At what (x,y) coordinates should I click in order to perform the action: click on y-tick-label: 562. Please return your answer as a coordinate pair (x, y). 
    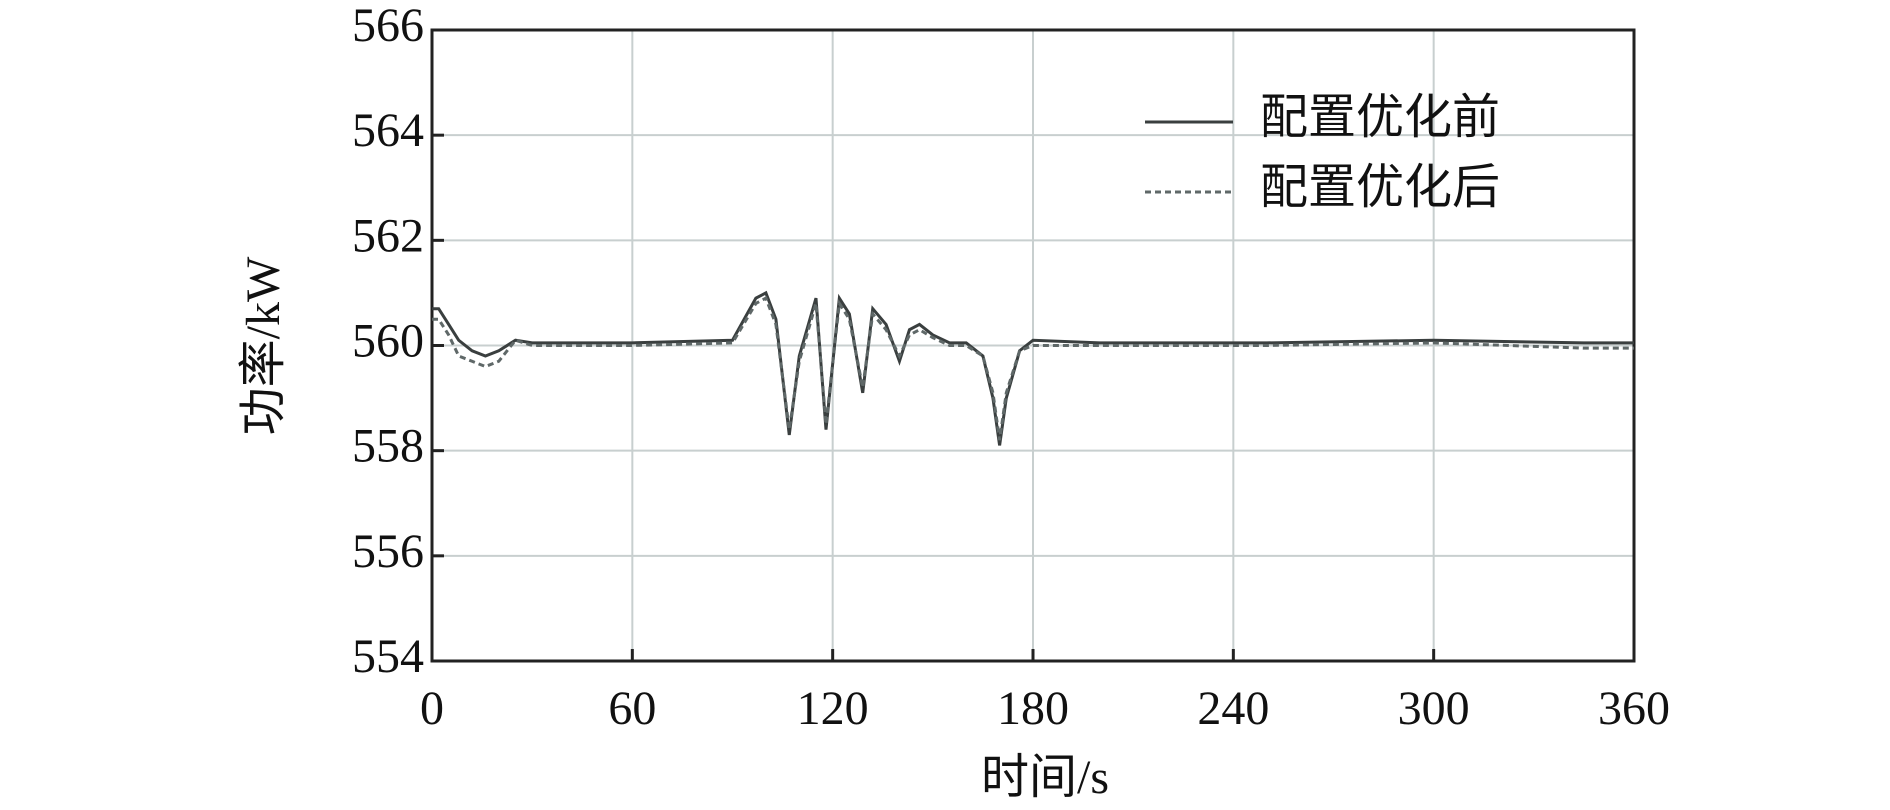
    Looking at the image, I should click on (388, 235).